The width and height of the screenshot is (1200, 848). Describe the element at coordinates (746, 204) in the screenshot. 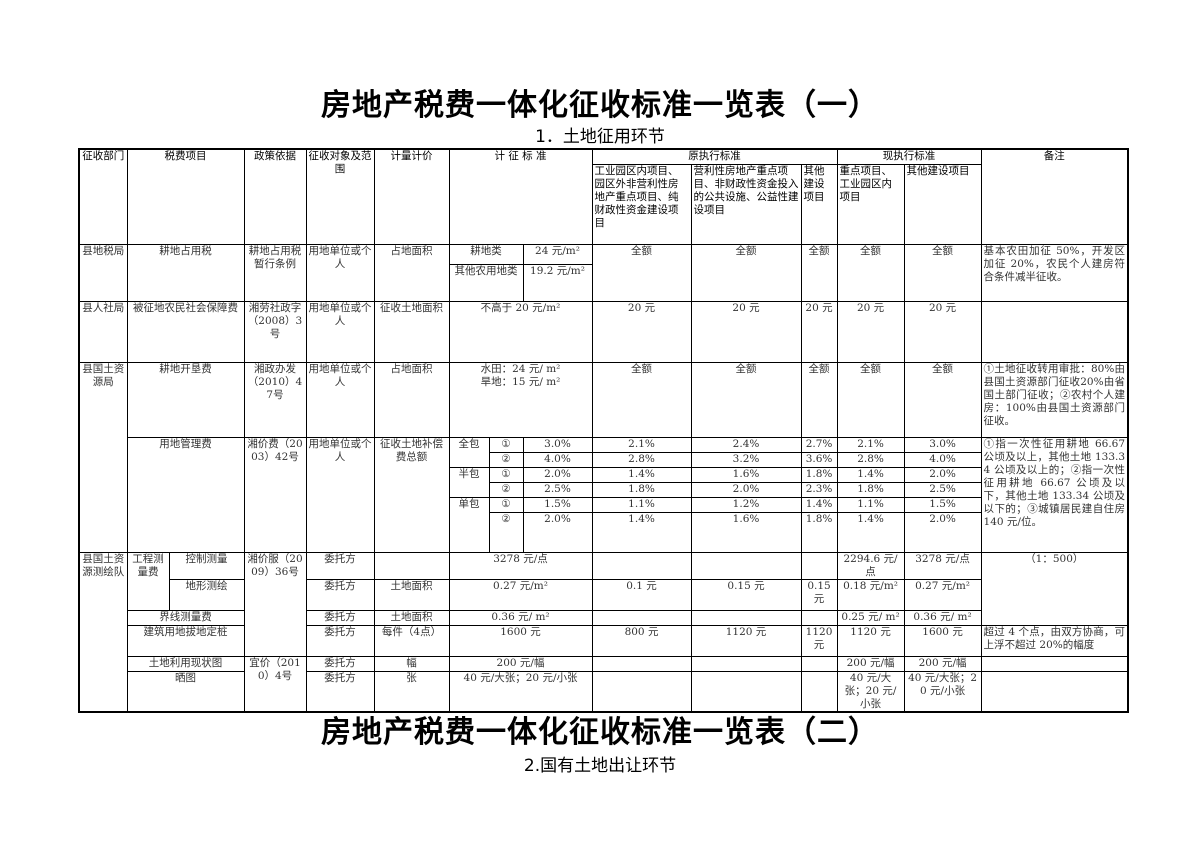

I see `header-cell: 营利性房地产重点项目、非财政性资金投入的公共设施、公益性建设项目` at that location.